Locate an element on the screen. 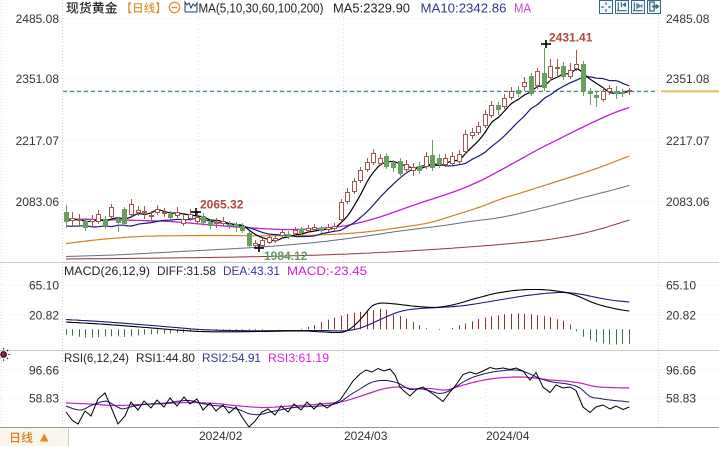 Image resolution: width=719 pixels, height=451 pixels. svg-text: DEA:43.31 is located at coordinates (251, 271).